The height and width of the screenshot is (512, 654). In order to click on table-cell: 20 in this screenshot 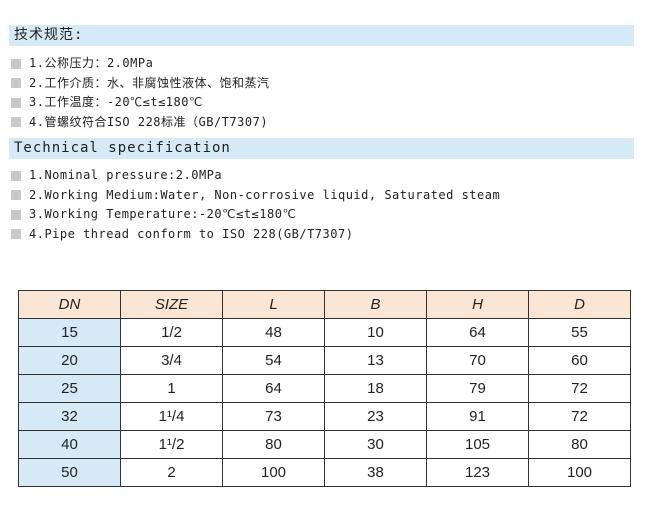, I will do `click(69, 360)`.